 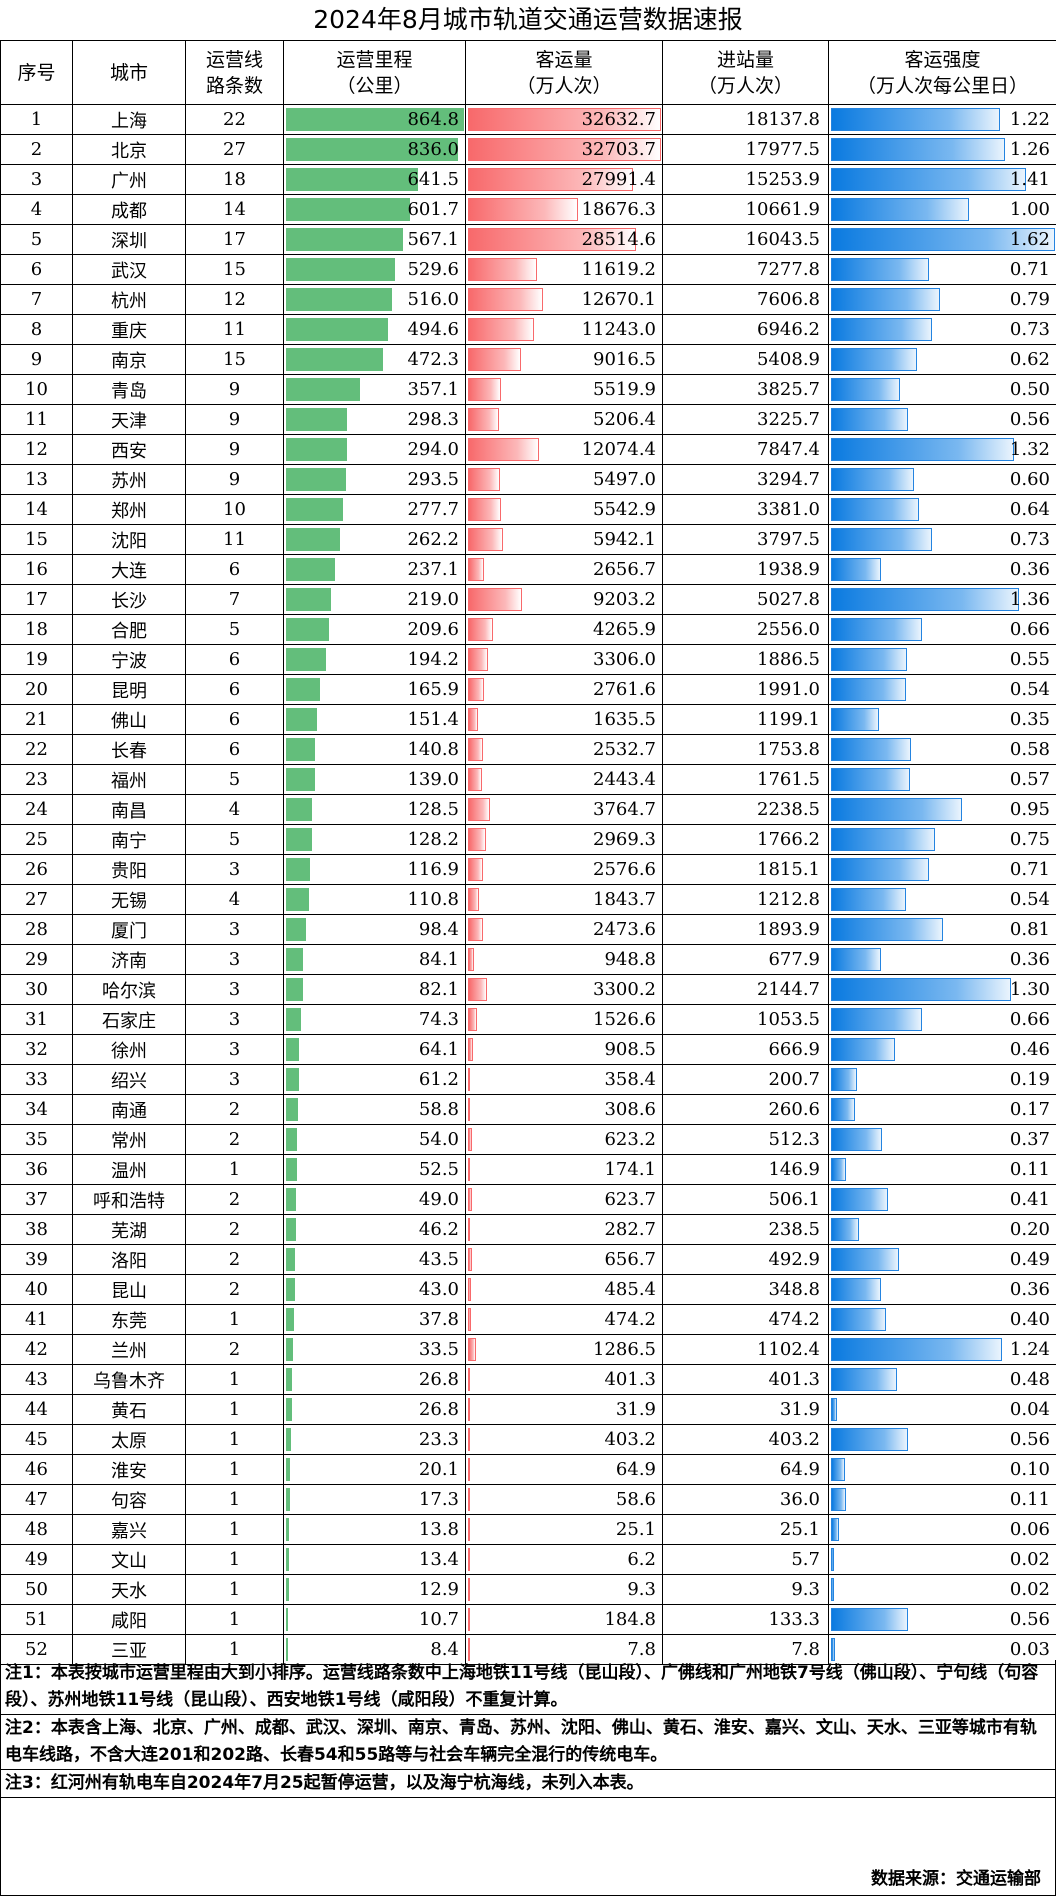 I want to click on cell-intensity-value: 1.30, so click(x=1029, y=989).